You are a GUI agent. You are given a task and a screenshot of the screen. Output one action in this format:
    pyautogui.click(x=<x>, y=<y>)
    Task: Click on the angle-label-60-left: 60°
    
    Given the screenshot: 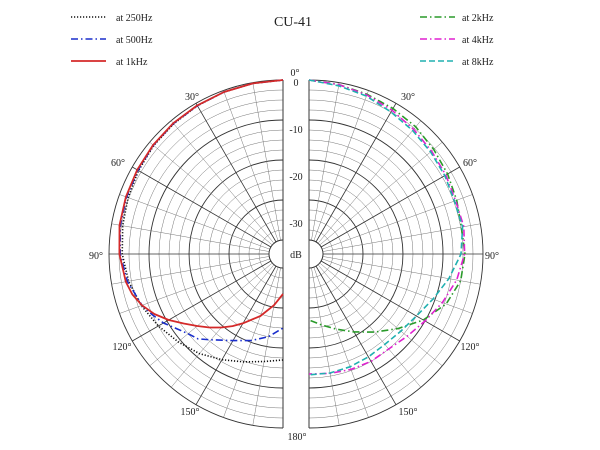 What is the action you would take?
    pyautogui.click(x=118, y=163)
    